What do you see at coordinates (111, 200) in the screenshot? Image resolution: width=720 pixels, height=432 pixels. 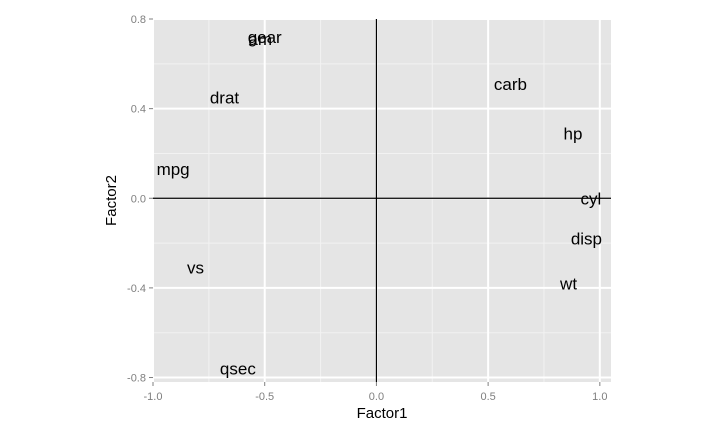 I see `y-axis-title: Factor2` at bounding box center [111, 200].